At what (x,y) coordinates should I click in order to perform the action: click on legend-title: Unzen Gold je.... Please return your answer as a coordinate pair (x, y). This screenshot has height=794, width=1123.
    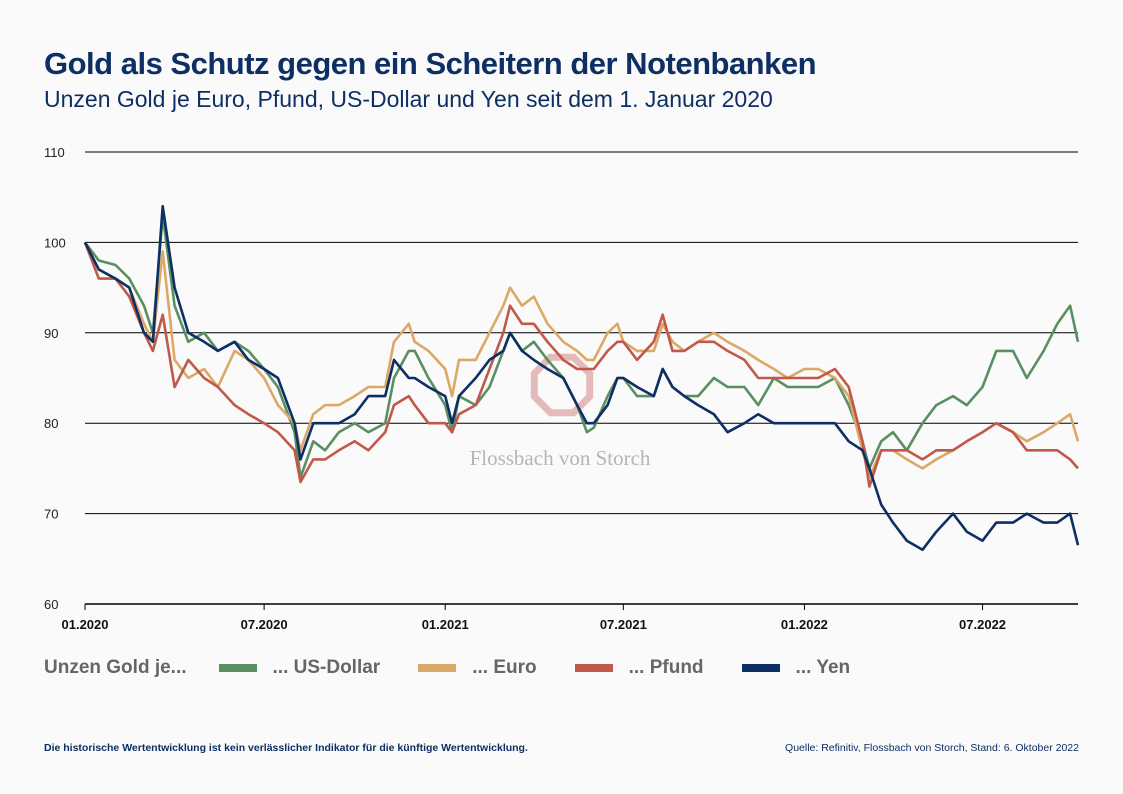
    Looking at the image, I should click on (115, 667).